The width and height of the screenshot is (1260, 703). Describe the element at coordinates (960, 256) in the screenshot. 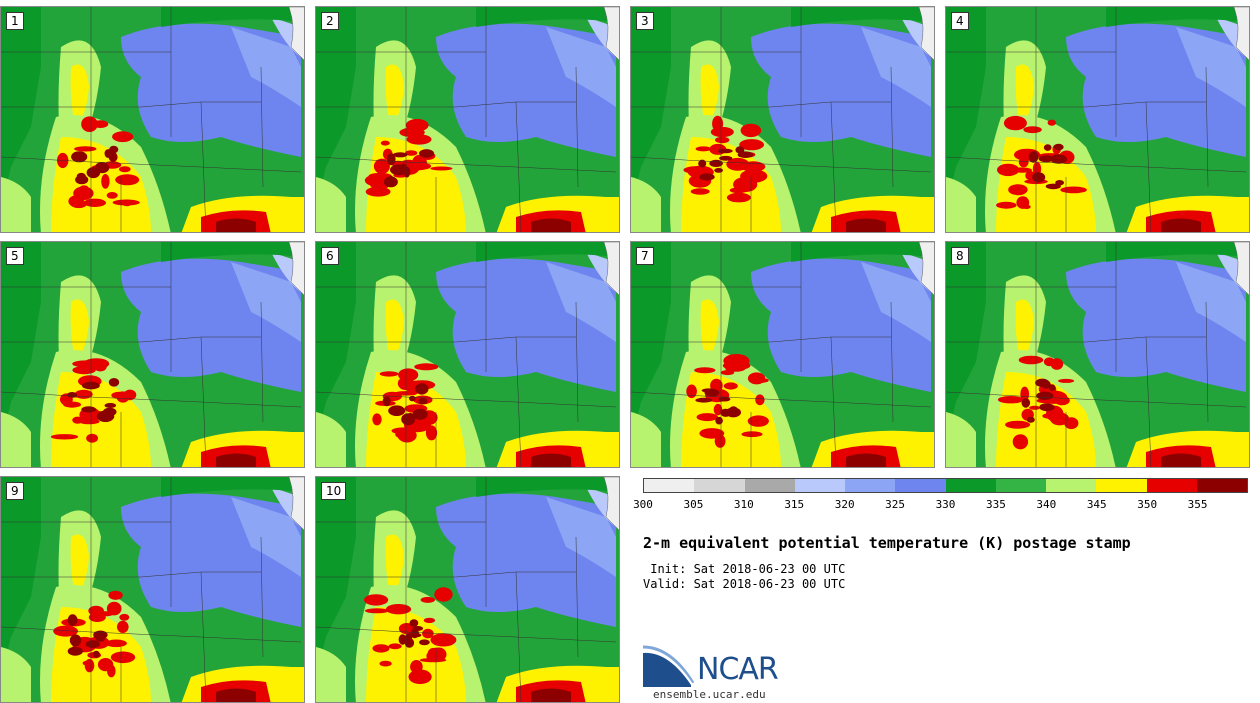

I see `panel-number: 8` at that location.